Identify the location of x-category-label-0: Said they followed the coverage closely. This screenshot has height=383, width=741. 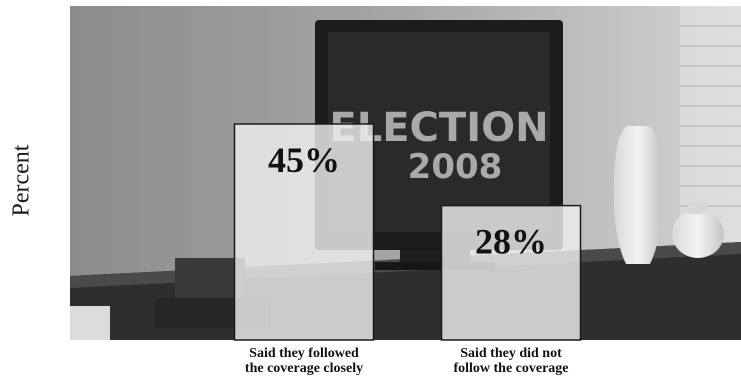
(304, 361).